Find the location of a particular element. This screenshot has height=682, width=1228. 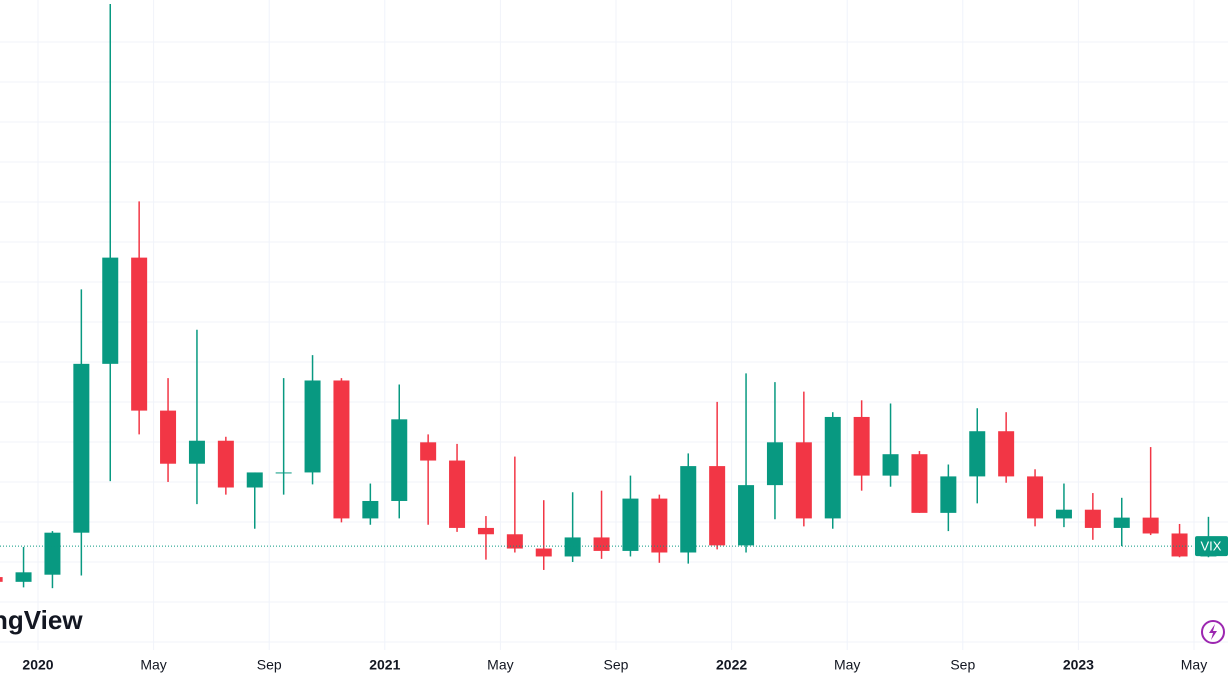

watermark: ngView is located at coordinates (41, 620).